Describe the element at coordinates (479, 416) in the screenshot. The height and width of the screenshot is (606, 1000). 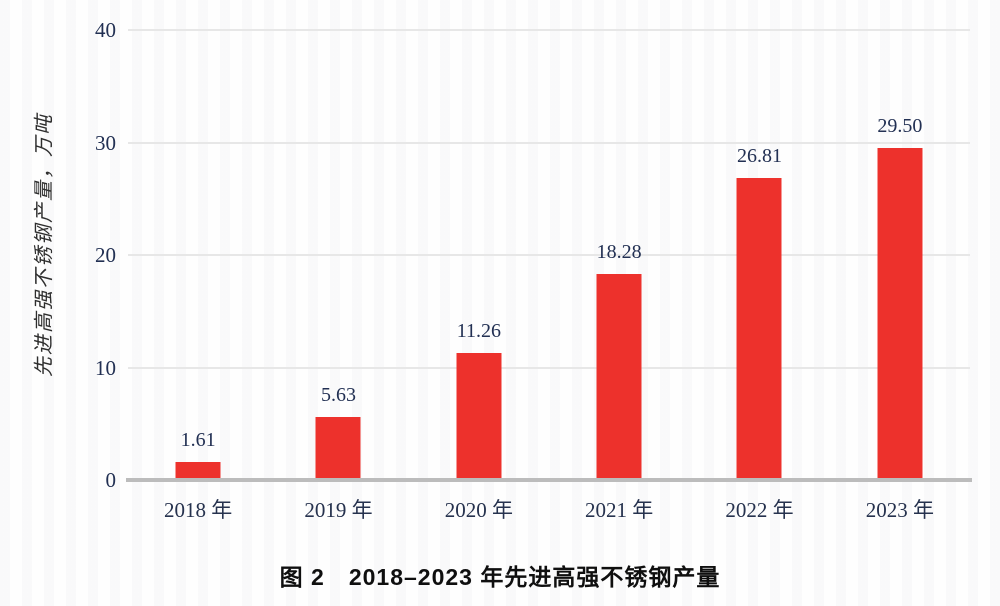
I see `bar-2020年` at that location.